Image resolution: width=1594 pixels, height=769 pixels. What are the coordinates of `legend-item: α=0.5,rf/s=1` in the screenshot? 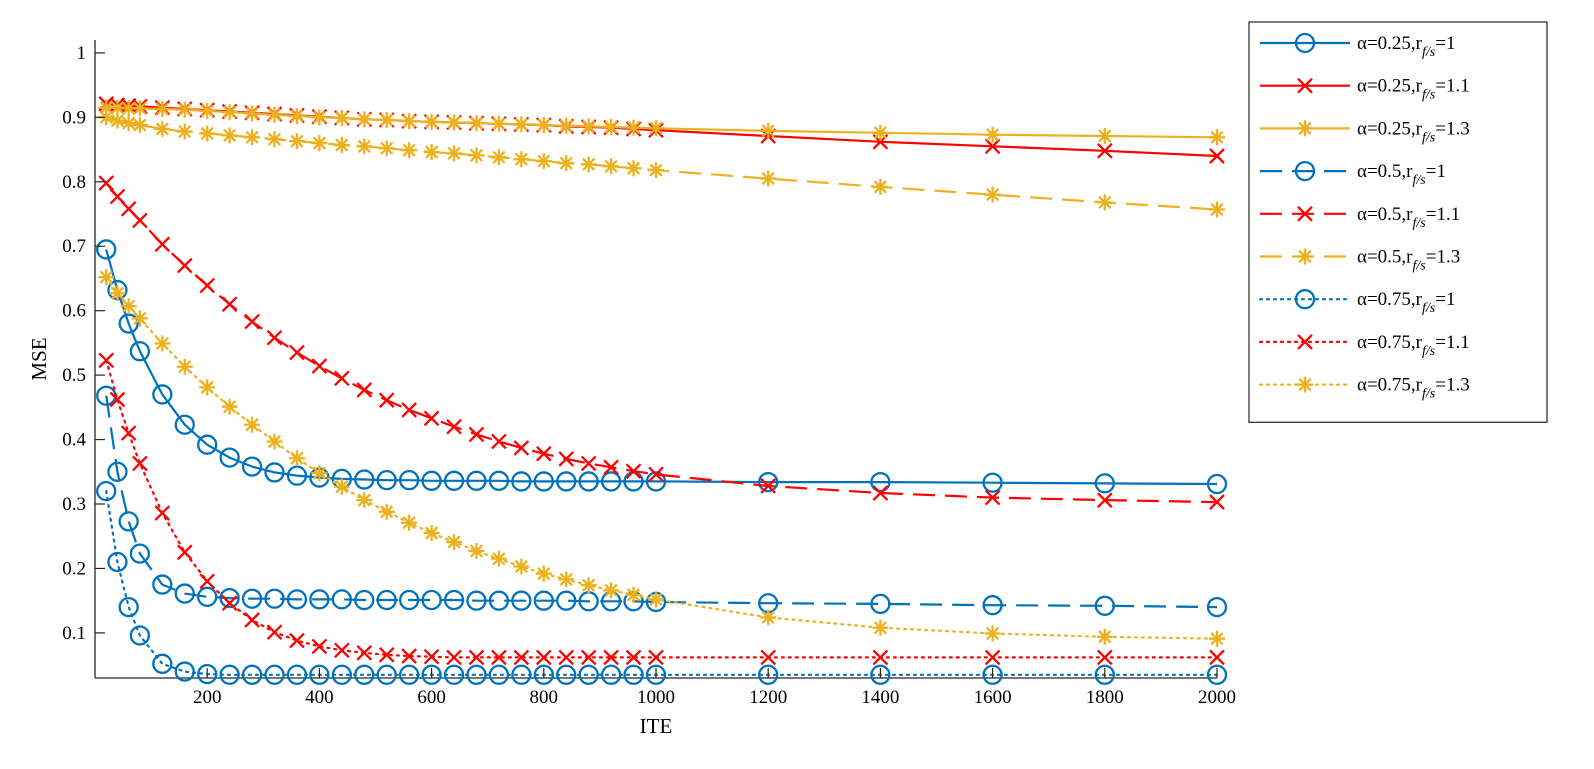 It's located at (1353, 174).